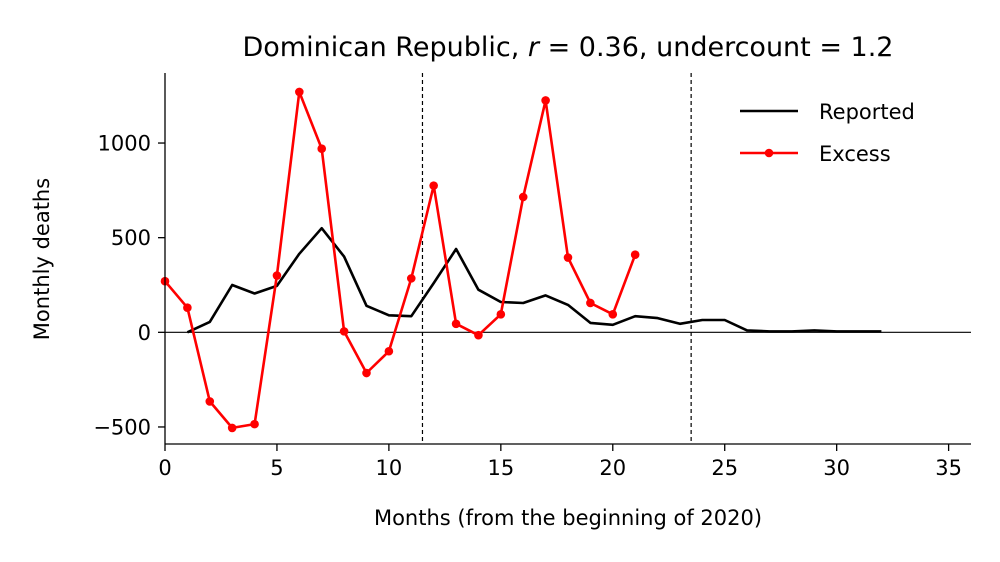  What do you see at coordinates (276, 468) in the screenshot?
I see `x-tick-label-1: 5` at bounding box center [276, 468].